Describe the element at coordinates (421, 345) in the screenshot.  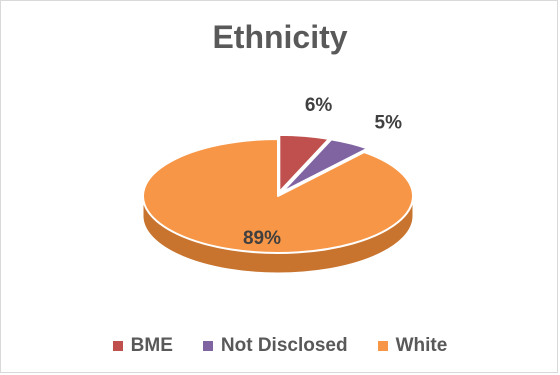
I see `legend-label-white: White` at that location.